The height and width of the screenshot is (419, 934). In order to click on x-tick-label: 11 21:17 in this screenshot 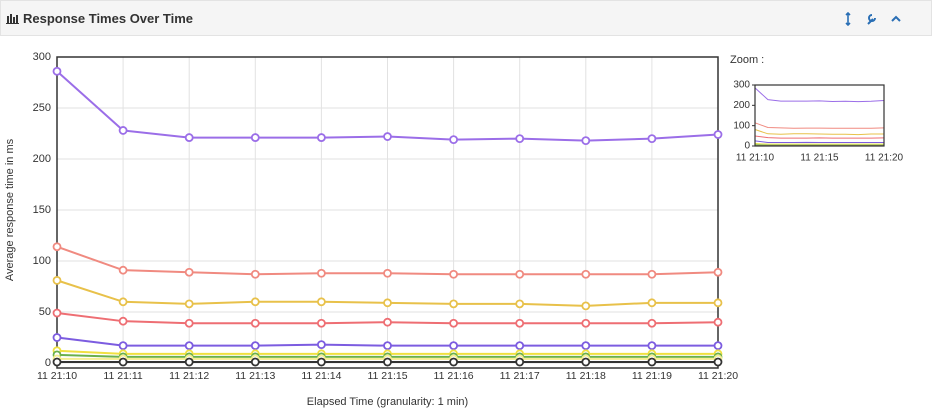, I will do `click(520, 376)`.